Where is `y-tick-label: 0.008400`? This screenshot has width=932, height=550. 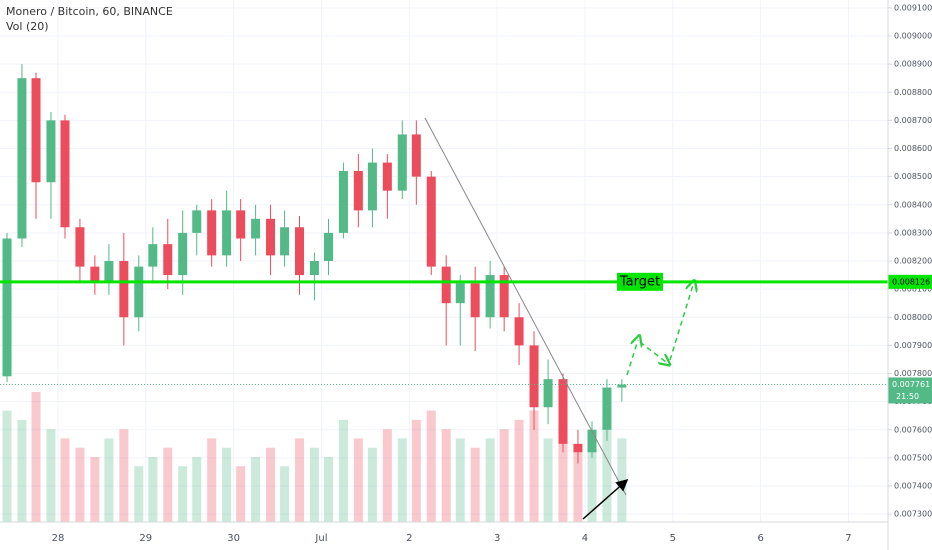
y-tick-label: 0.008400 is located at coordinates (913, 204).